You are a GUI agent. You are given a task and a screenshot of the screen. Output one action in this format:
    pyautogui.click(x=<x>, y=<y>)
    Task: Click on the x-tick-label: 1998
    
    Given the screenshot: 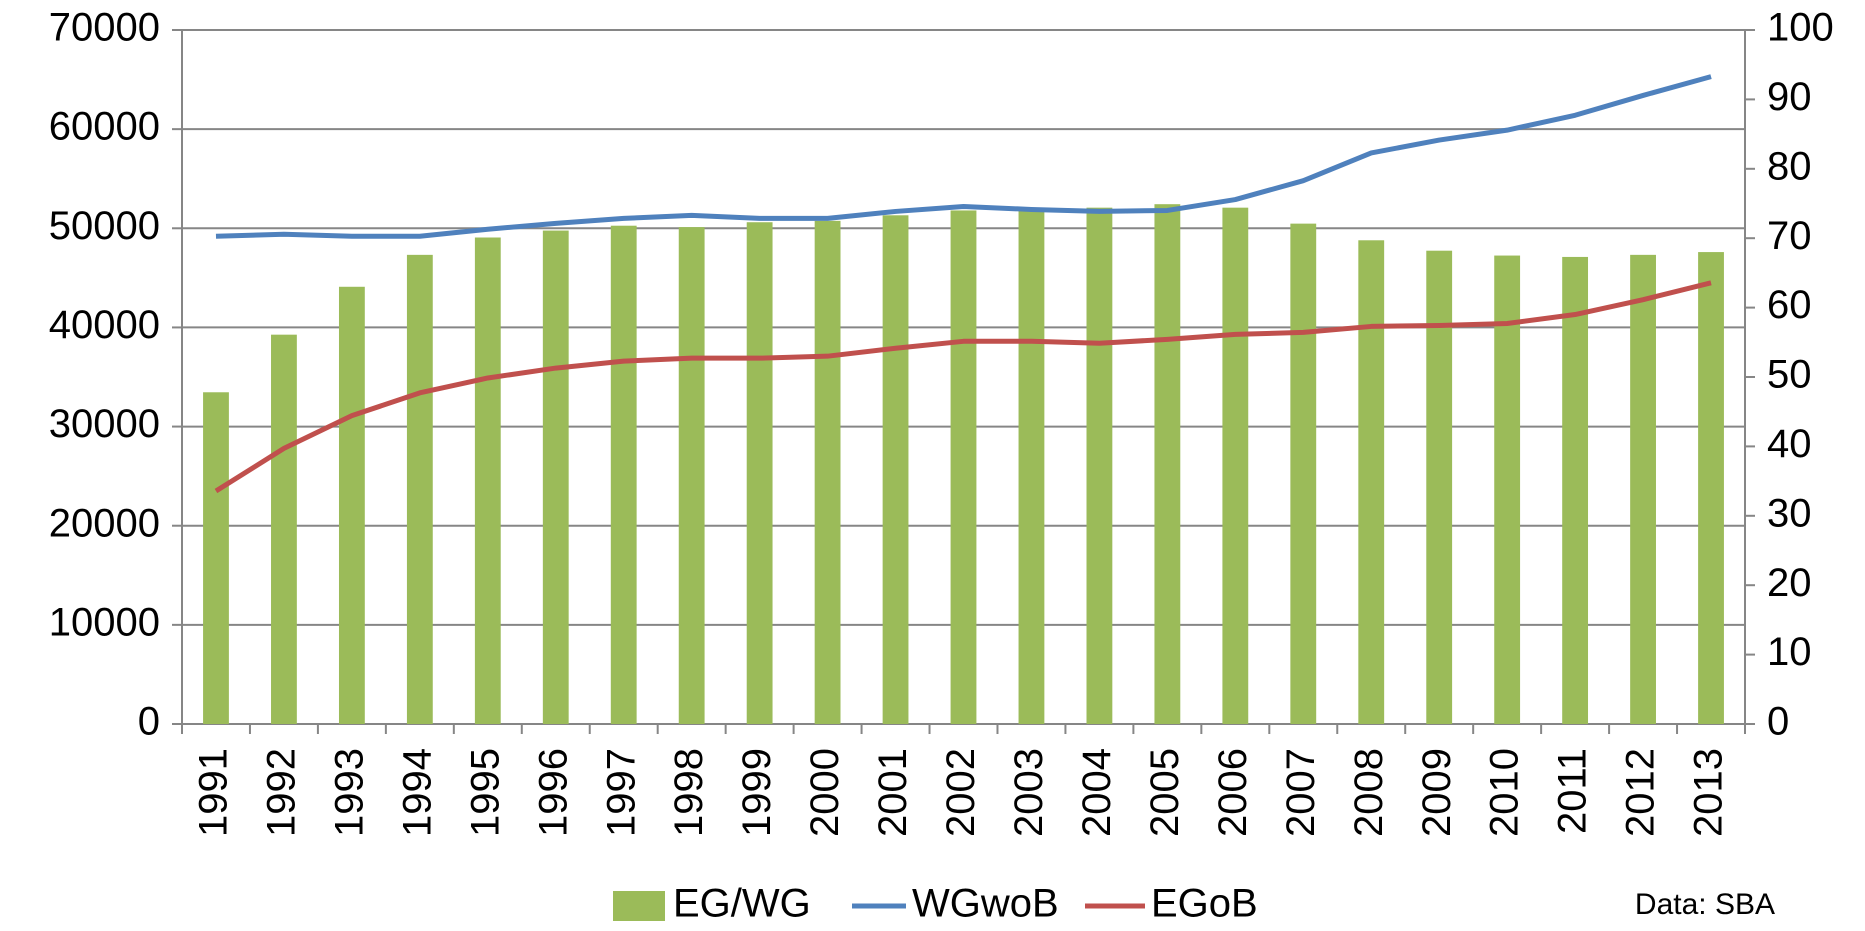 What is the action you would take?
    pyautogui.click(x=689, y=792)
    